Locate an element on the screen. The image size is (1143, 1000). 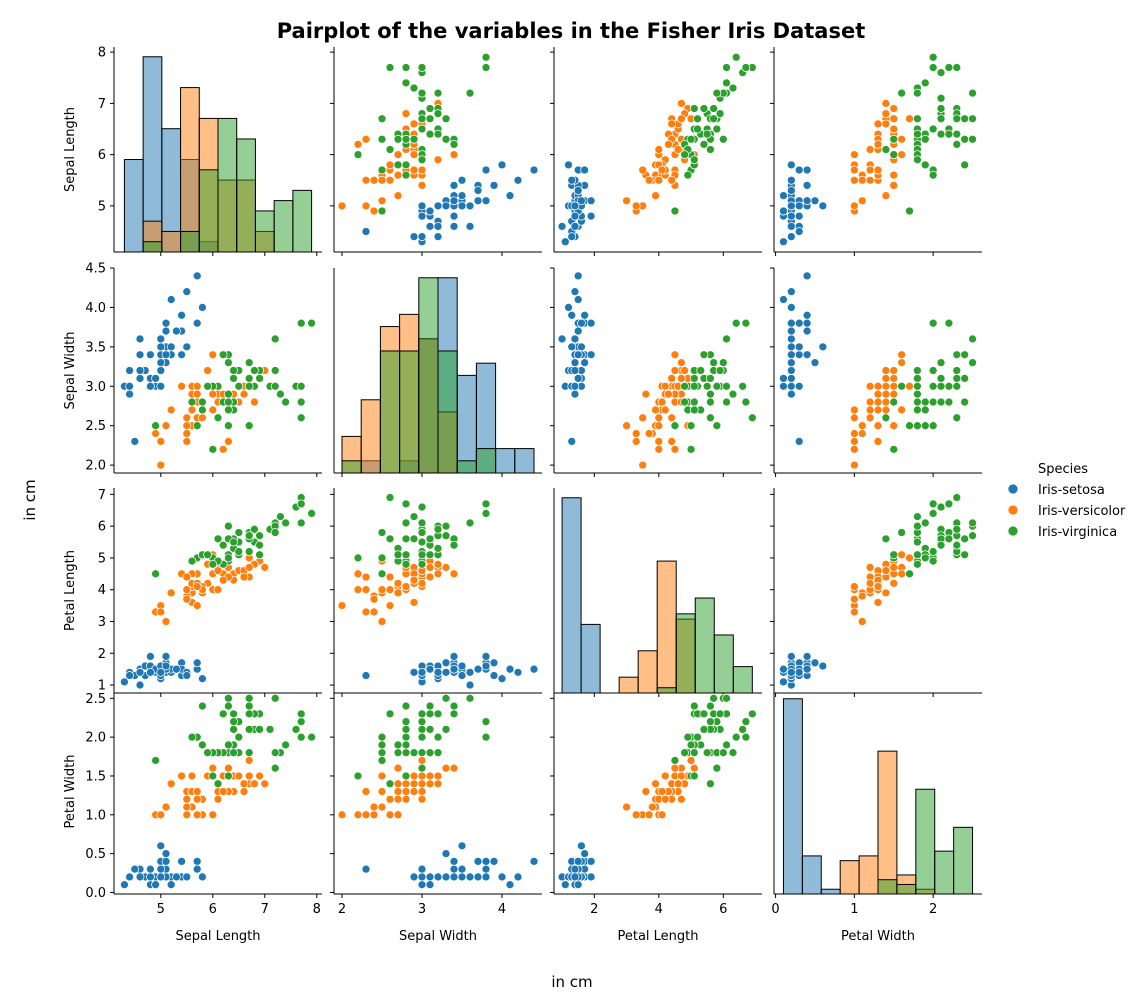
y-tick-label: 5 is located at coordinates (102, 558).